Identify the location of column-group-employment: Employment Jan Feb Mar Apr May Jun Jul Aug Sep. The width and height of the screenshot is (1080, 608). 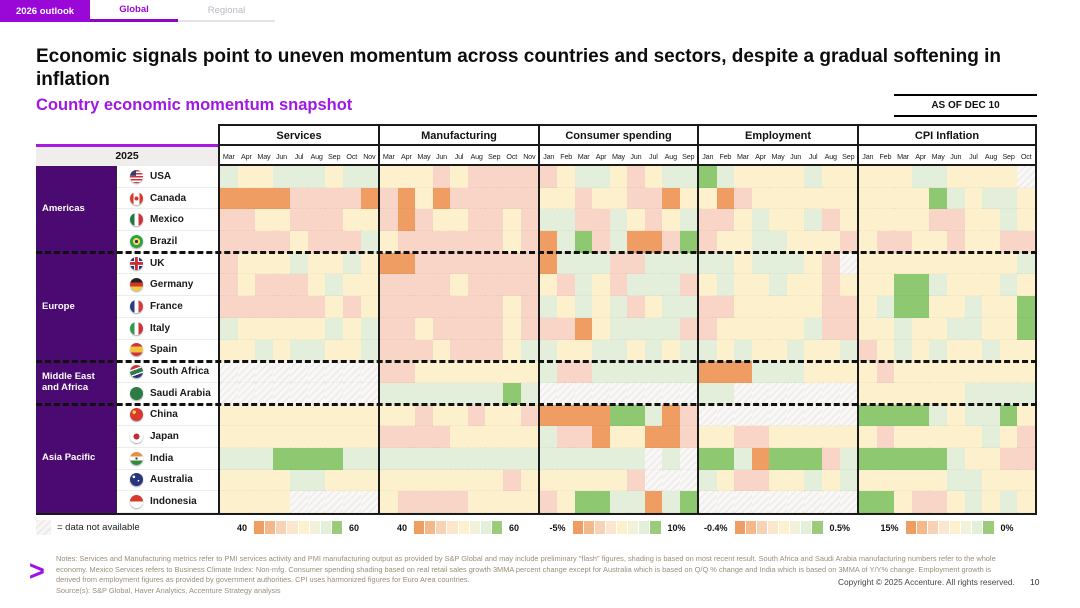
(777, 144).